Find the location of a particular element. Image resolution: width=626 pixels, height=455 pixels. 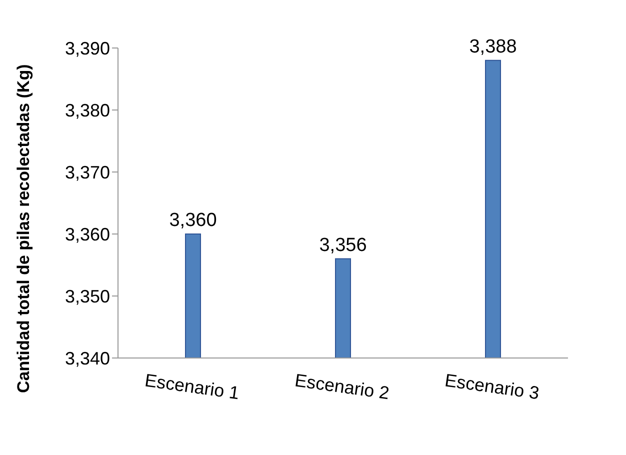

y-tick-label: 3,350 is located at coordinates (87, 296).